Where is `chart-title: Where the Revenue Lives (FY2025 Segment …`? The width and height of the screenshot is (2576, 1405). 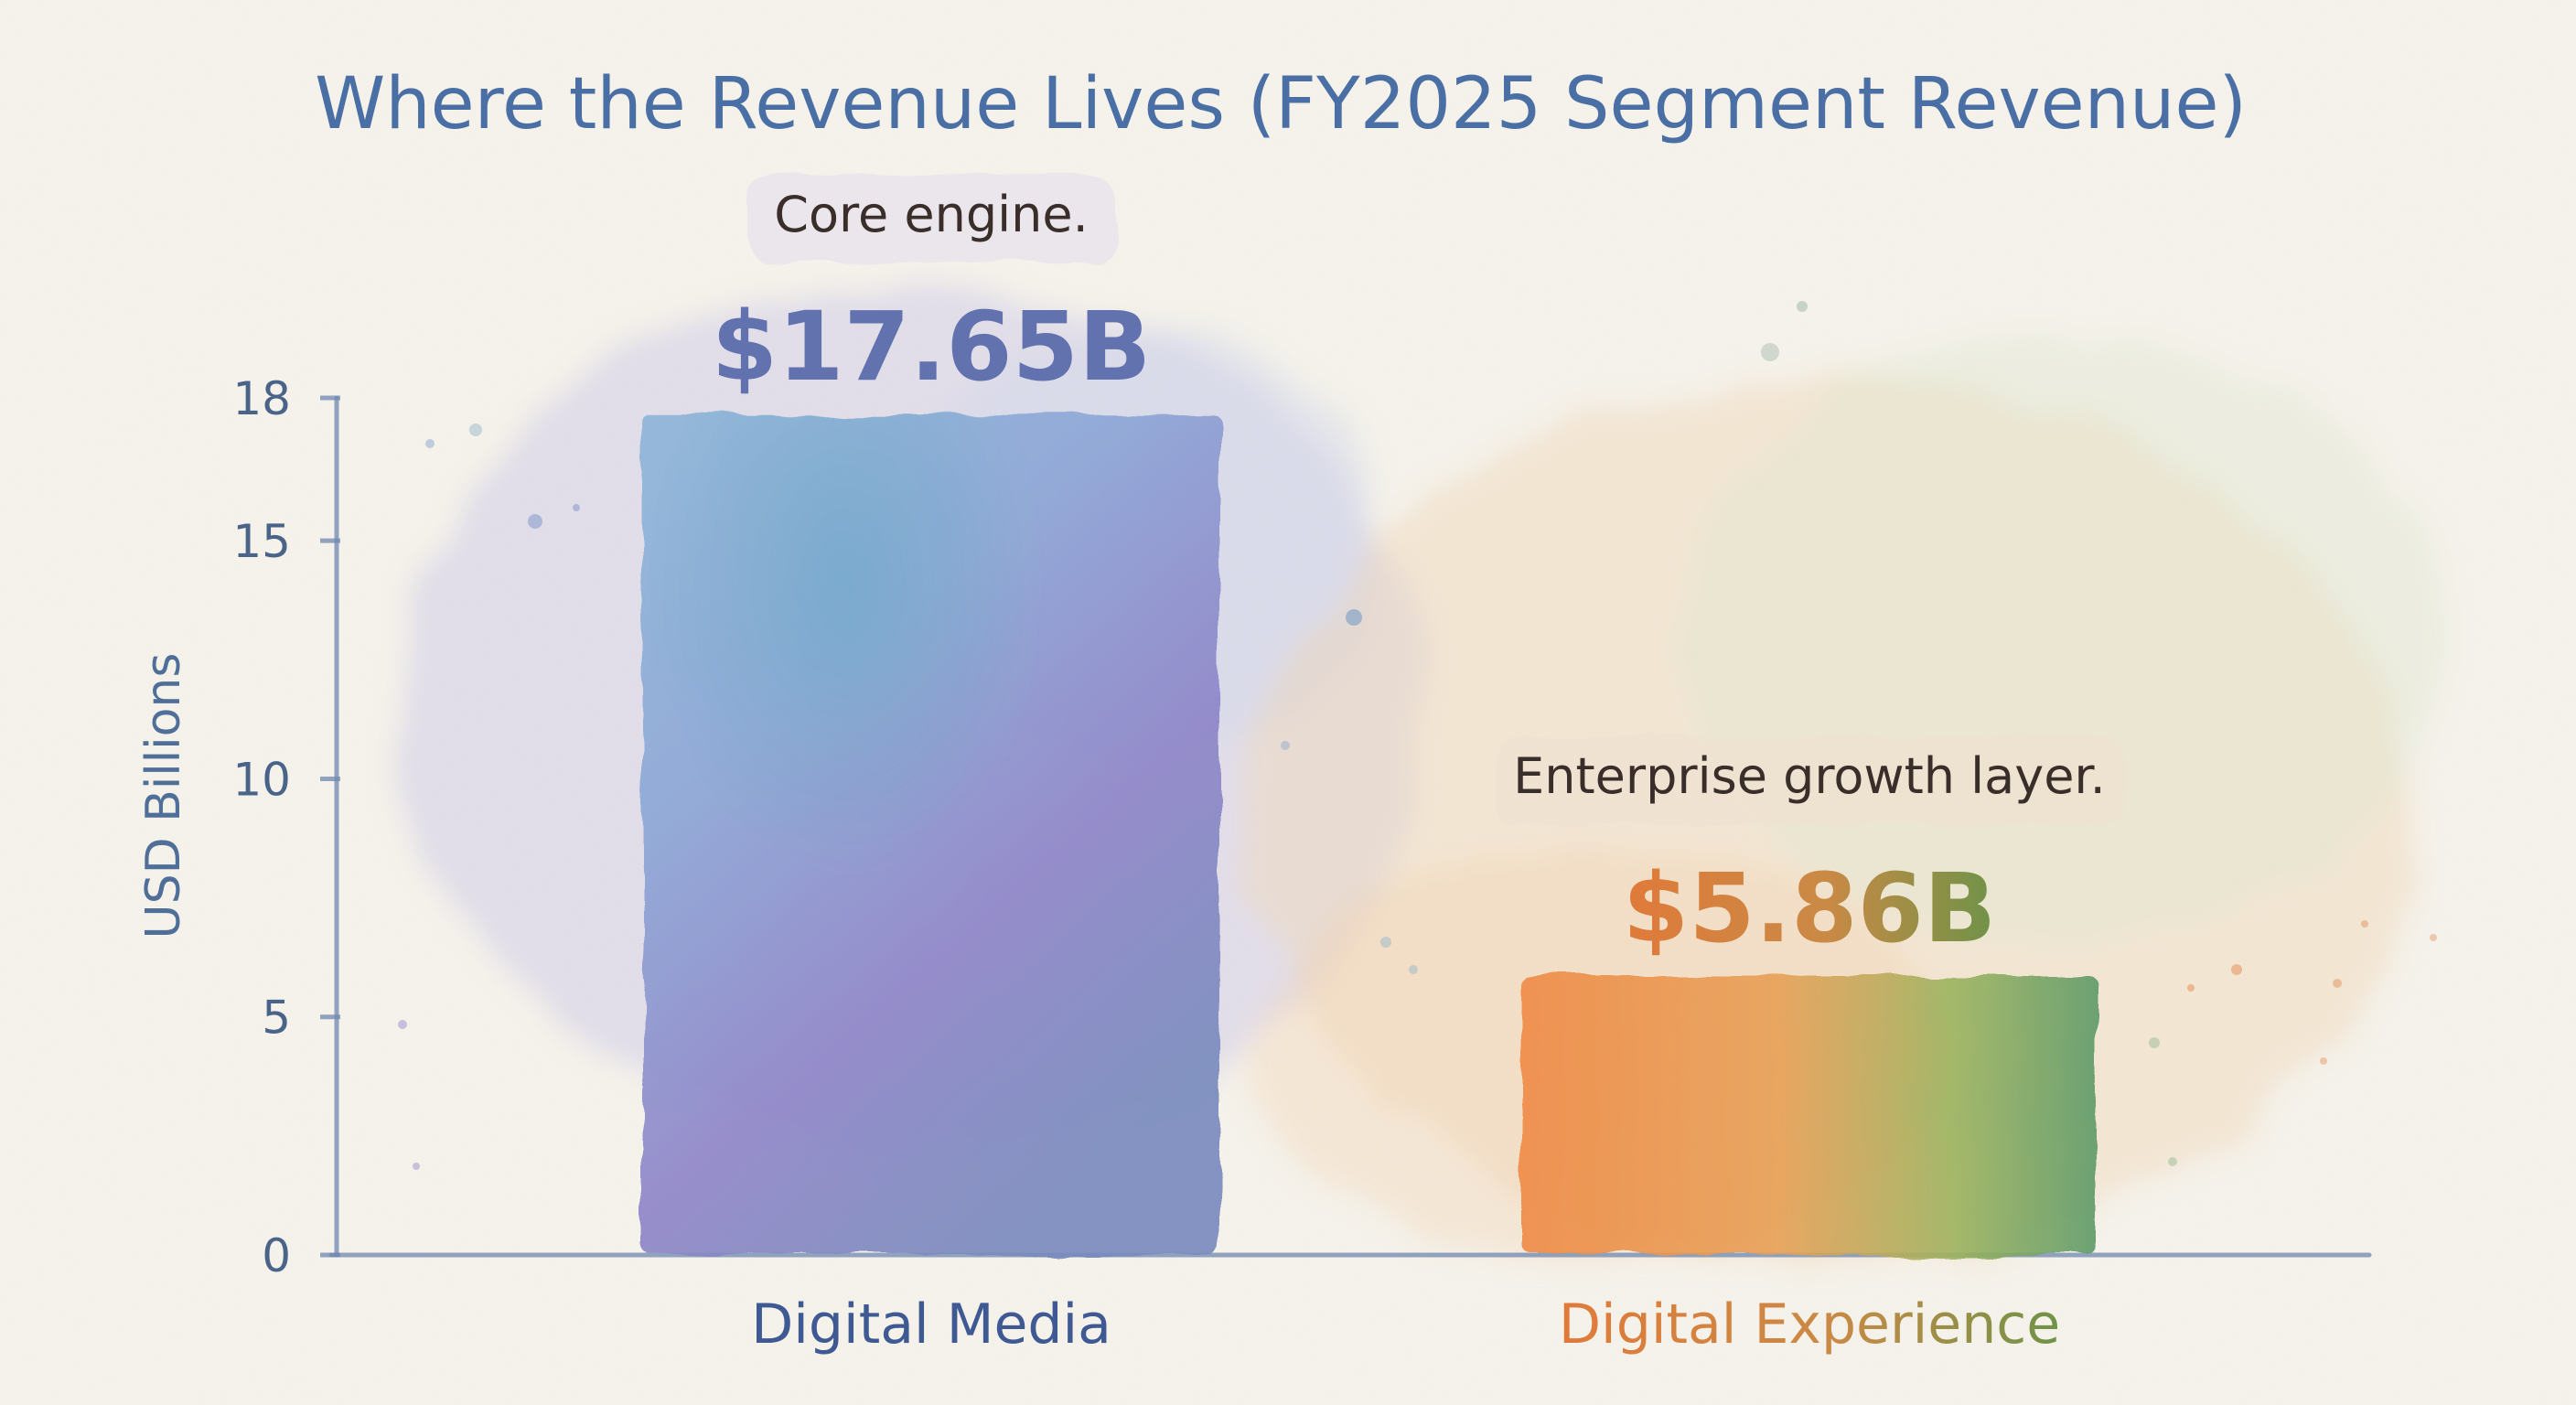
chart-title: Where the Revenue Lives (FY2025 Segment … is located at coordinates (1281, 104).